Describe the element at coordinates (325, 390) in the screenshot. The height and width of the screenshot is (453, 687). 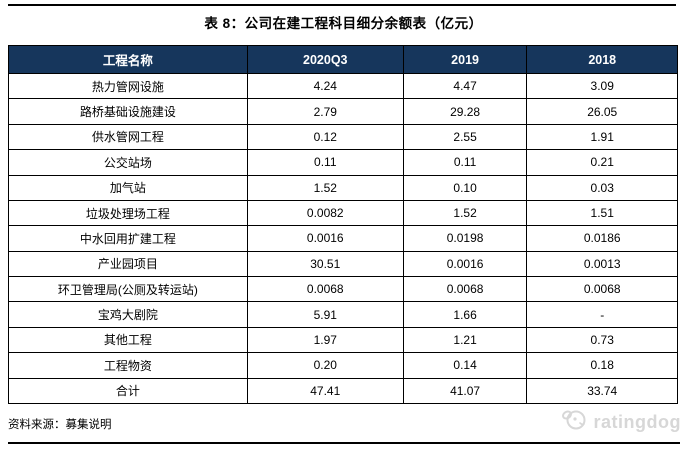
I see `value-cell: 47.41` at that location.